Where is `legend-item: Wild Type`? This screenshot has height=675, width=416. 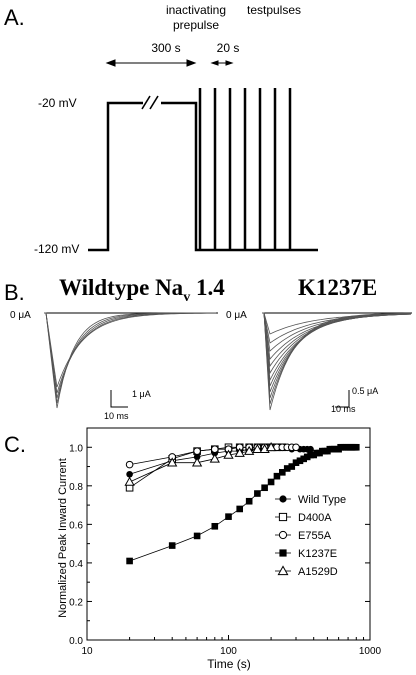 legend-item: Wild Type is located at coordinates (310, 500).